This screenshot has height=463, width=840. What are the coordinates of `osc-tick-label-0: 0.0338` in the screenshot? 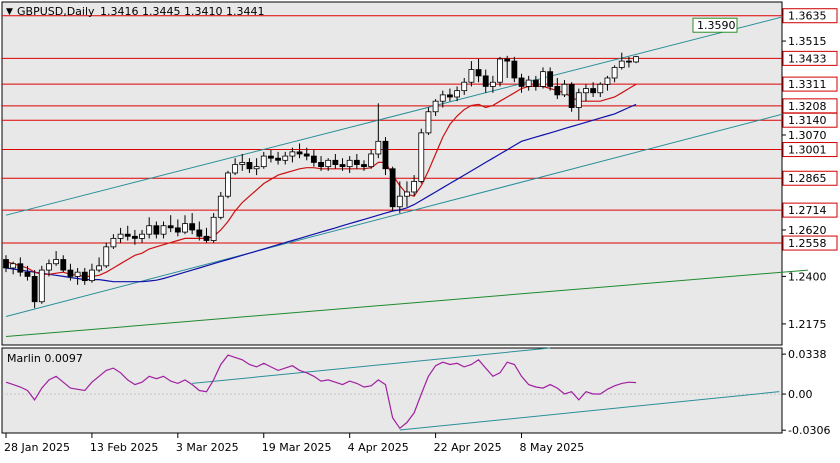 It's located at (807, 354).